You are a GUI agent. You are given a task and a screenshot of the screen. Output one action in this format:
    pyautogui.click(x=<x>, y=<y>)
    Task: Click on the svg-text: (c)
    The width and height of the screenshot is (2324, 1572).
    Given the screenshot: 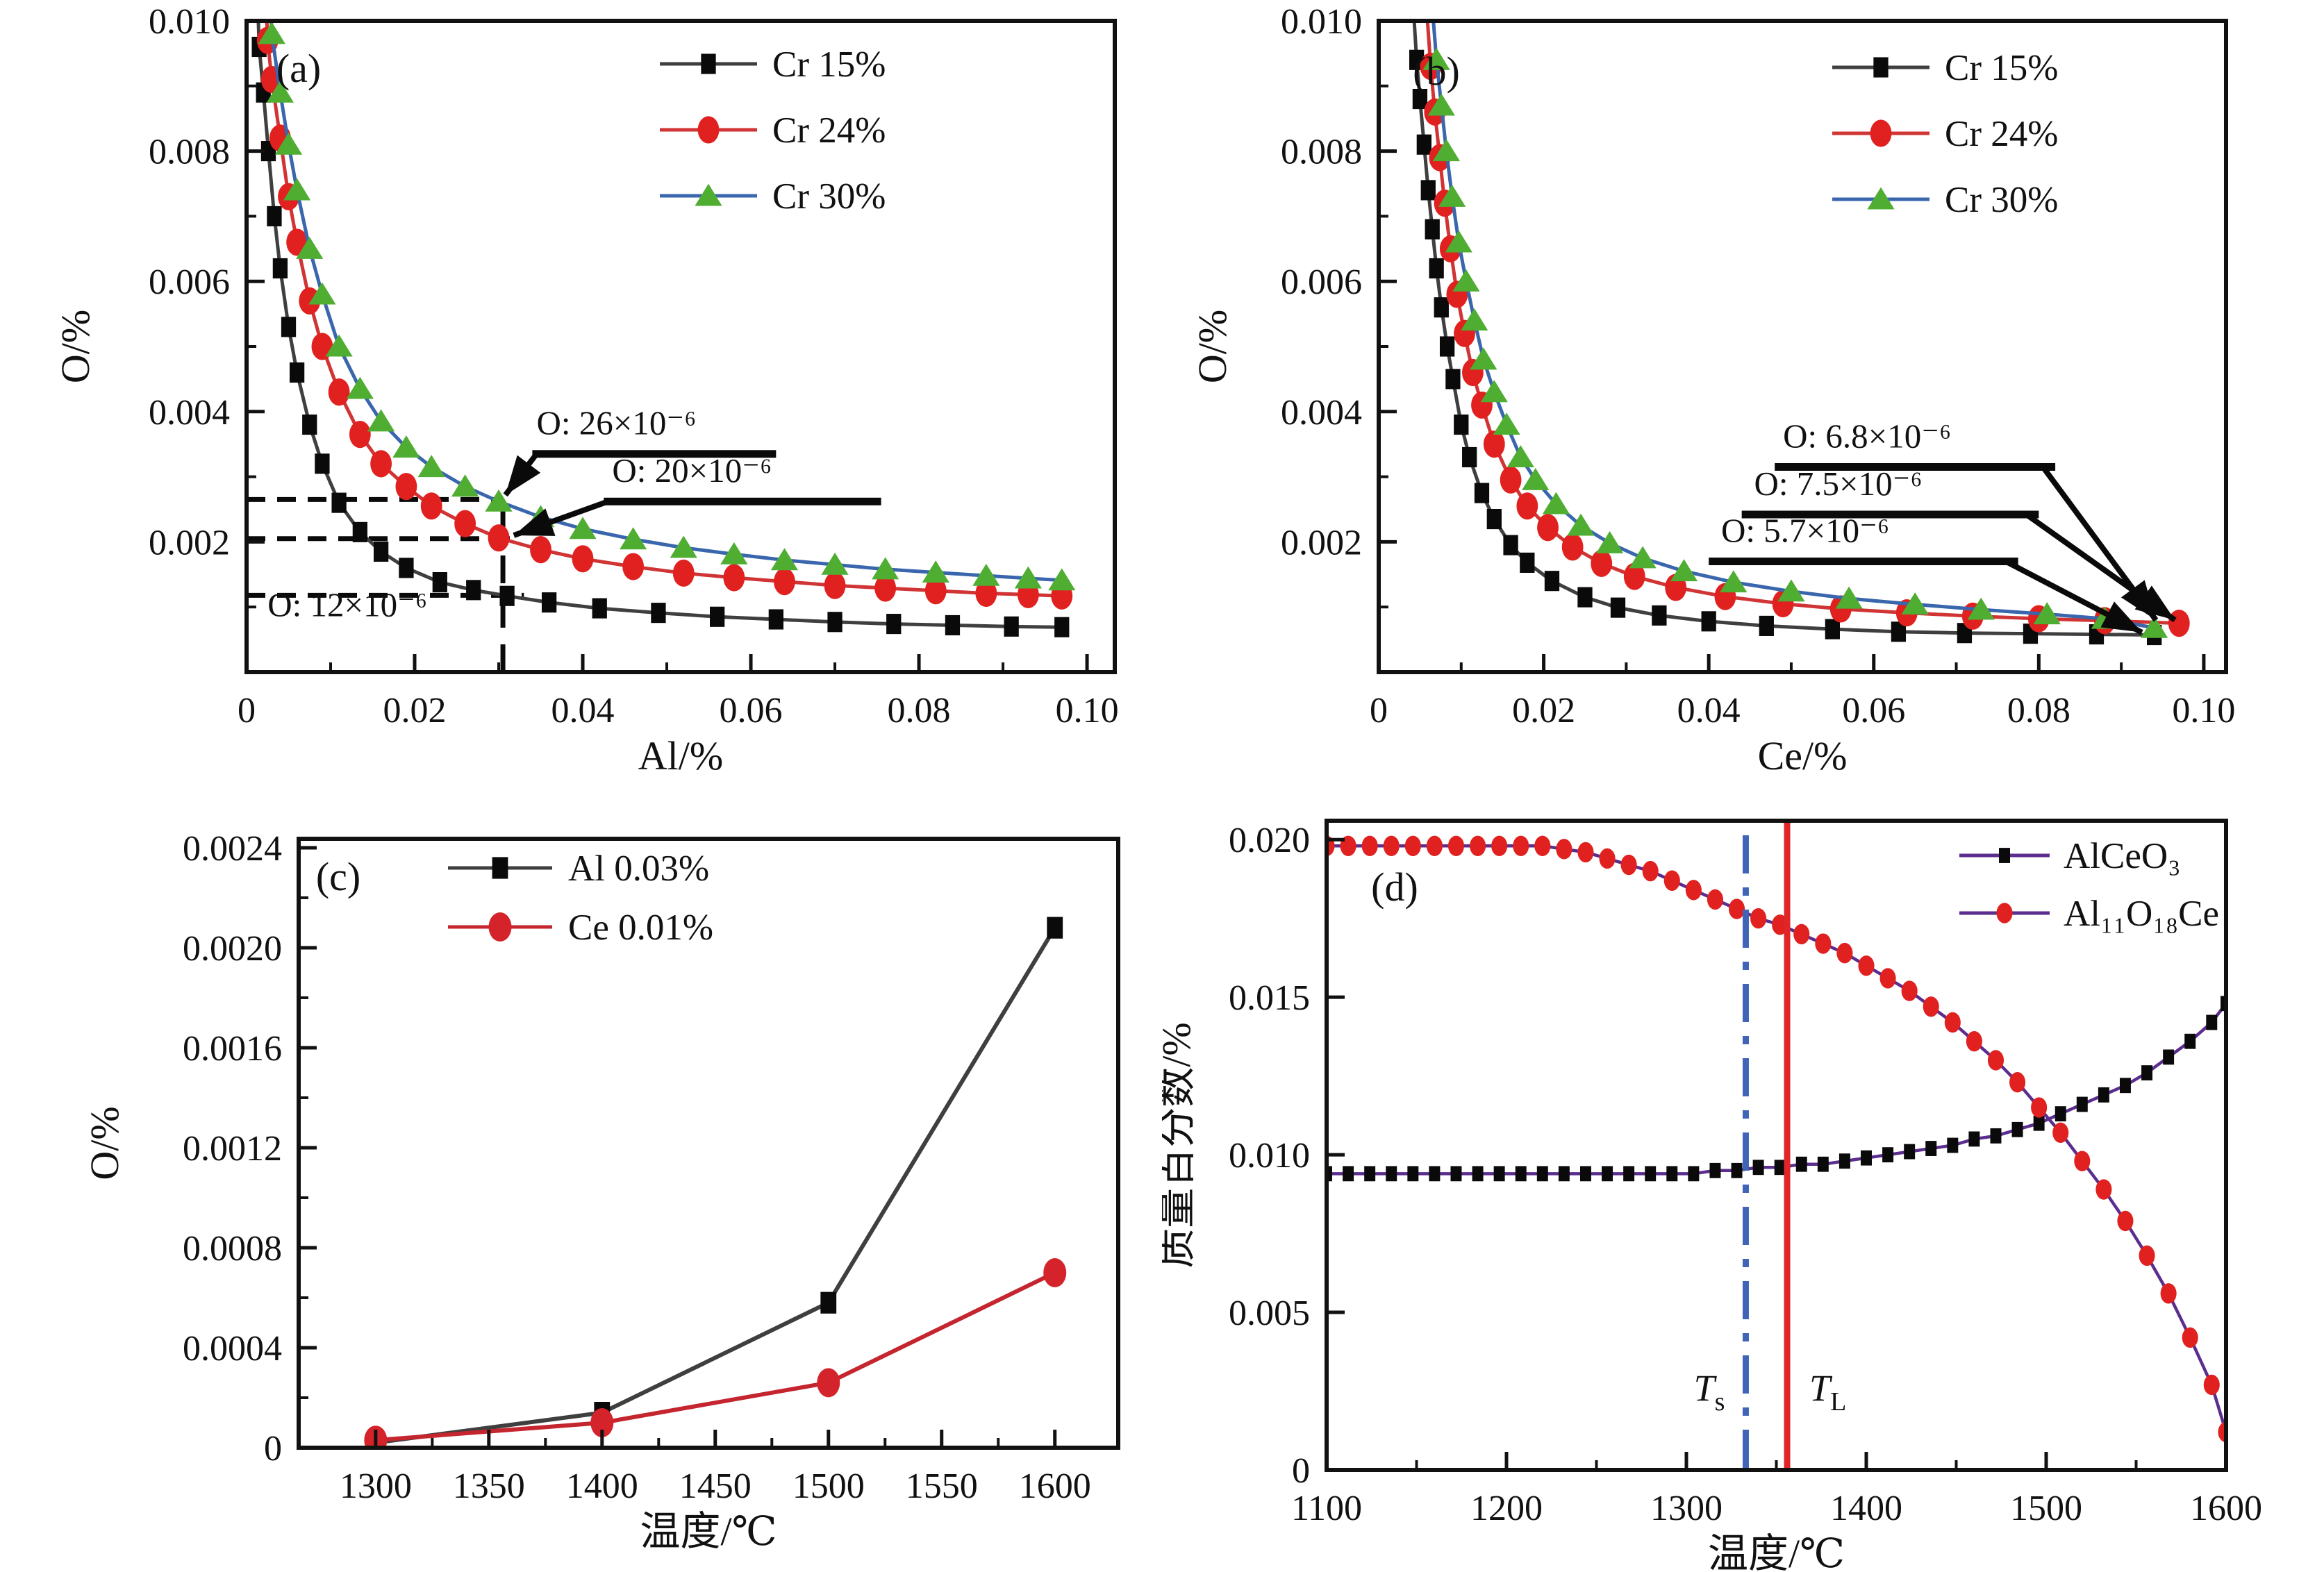 What is the action you would take?
    pyautogui.click(x=338, y=877)
    